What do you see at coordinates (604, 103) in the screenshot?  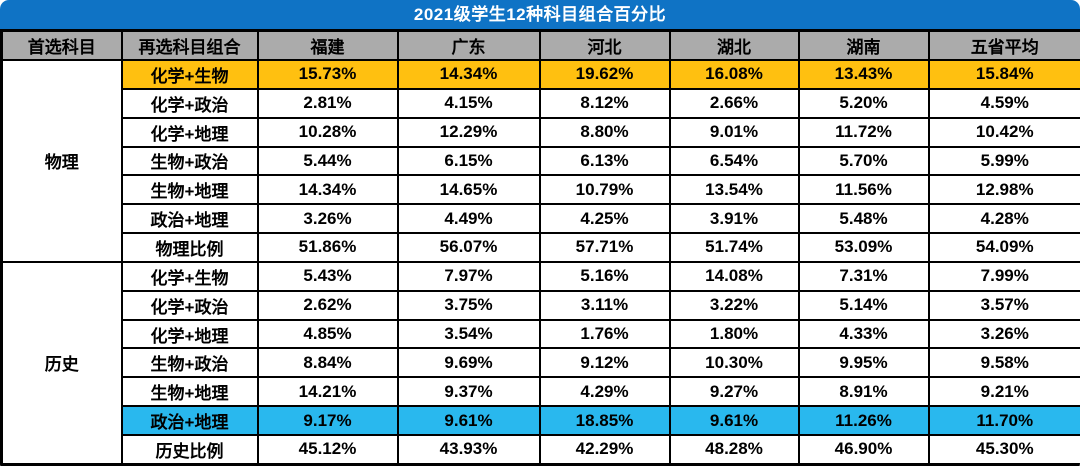 I see `value-cell: 8.12%` at bounding box center [604, 103].